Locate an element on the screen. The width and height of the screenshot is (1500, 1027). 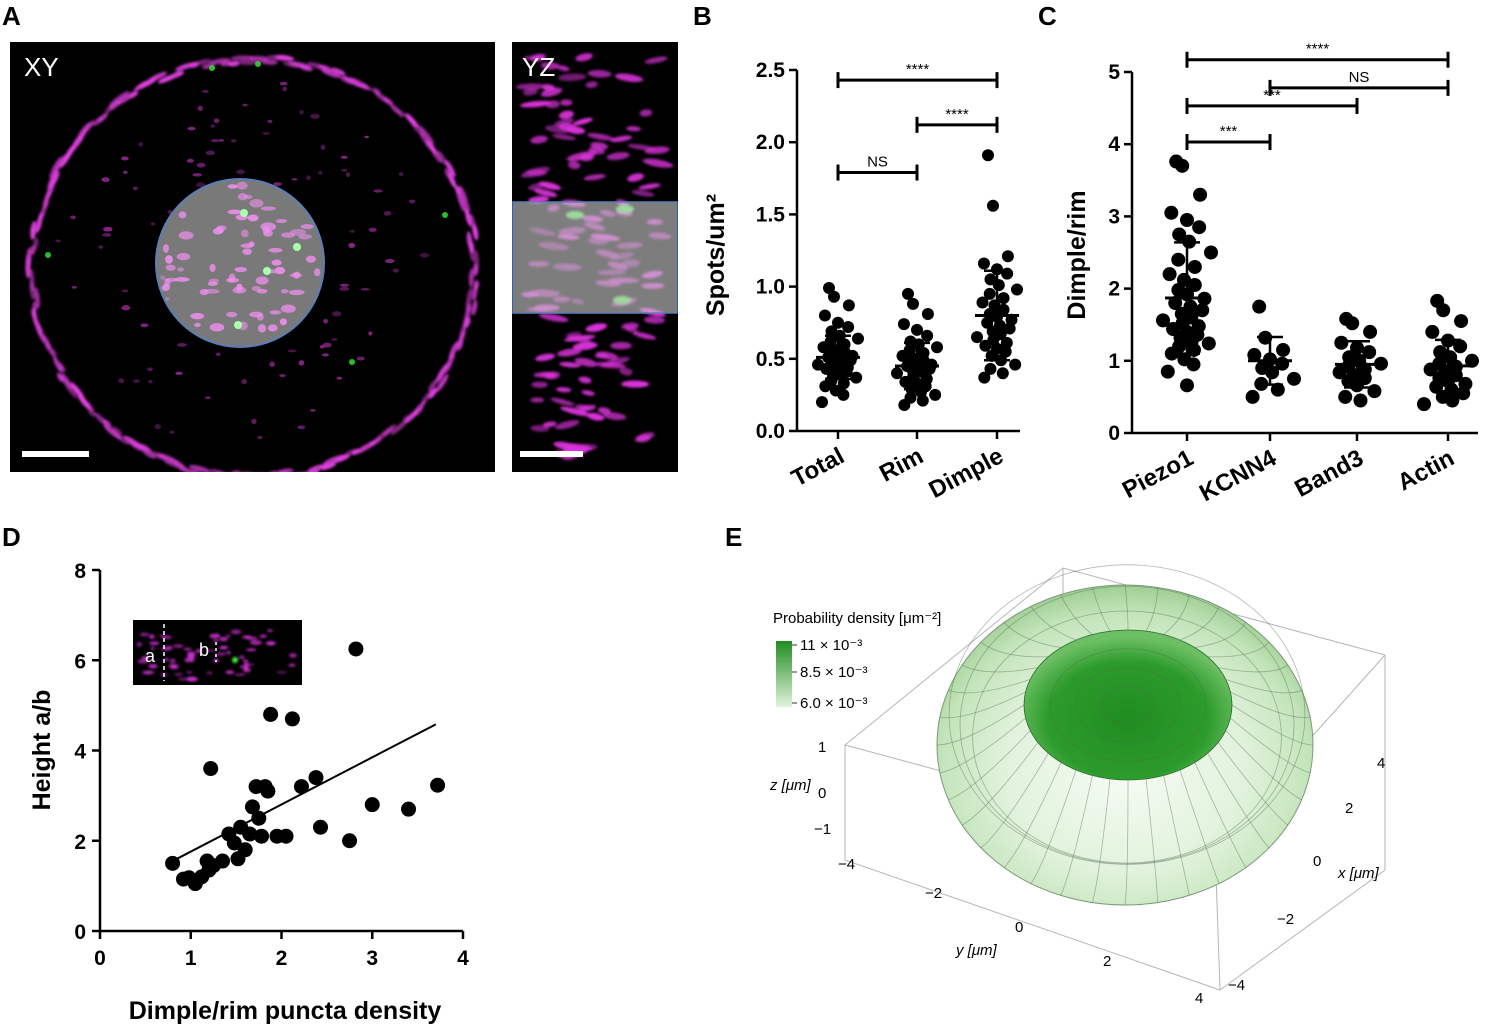
y-tick-label: −4 is located at coordinates (846, 864).